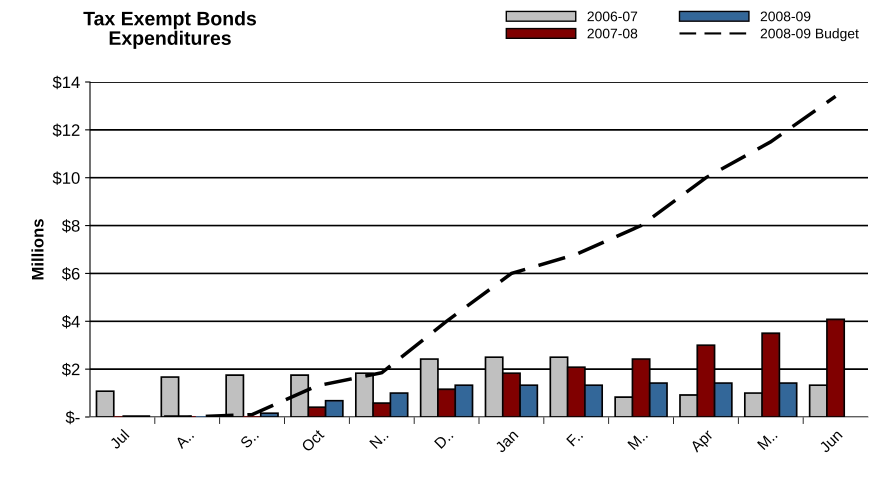 The width and height of the screenshot is (882, 481). What do you see at coordinates (66, 83) in the screenshot?
I see `y-tick-label: $14` at bounding box center [66, 83].